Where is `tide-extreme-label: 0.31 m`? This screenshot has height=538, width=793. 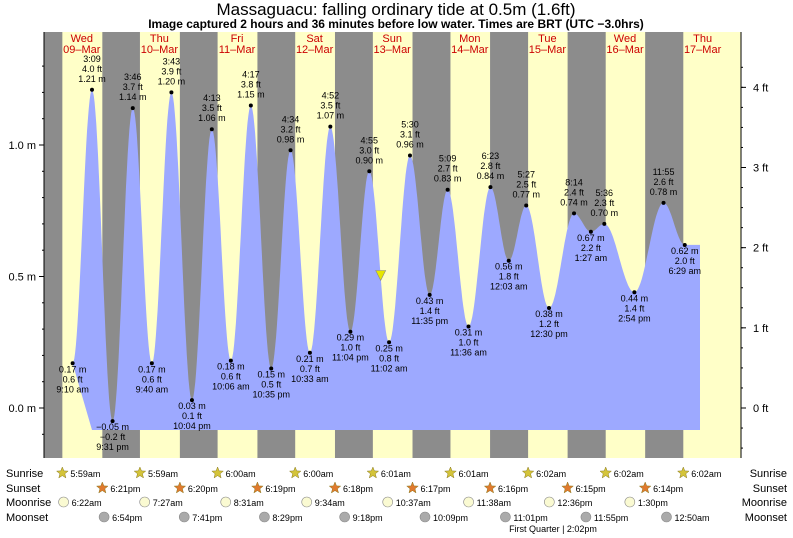
tide-extreme-label: 0.31 m is located at coordinates (469, 332).